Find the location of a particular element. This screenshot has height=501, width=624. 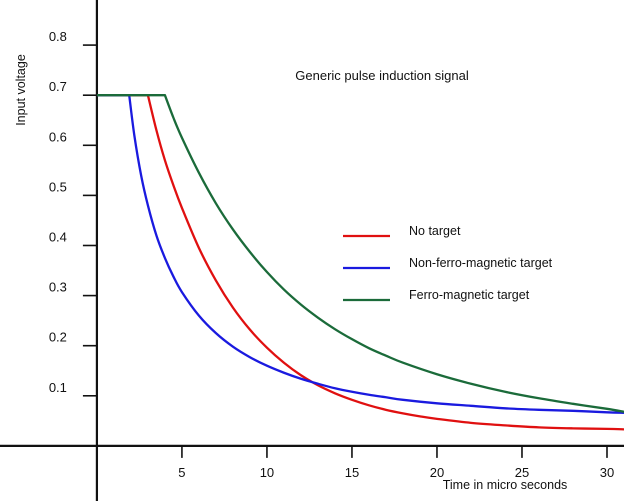

y-tick-label: 0.1 is located at coordinates (58, 387).